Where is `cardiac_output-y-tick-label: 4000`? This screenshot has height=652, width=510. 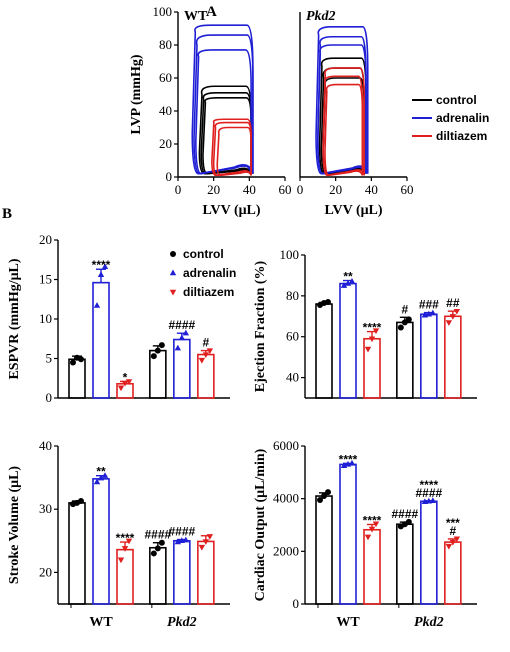 cardiac_output-y-tick-label: 4000 is located at coordinates (286, 498).